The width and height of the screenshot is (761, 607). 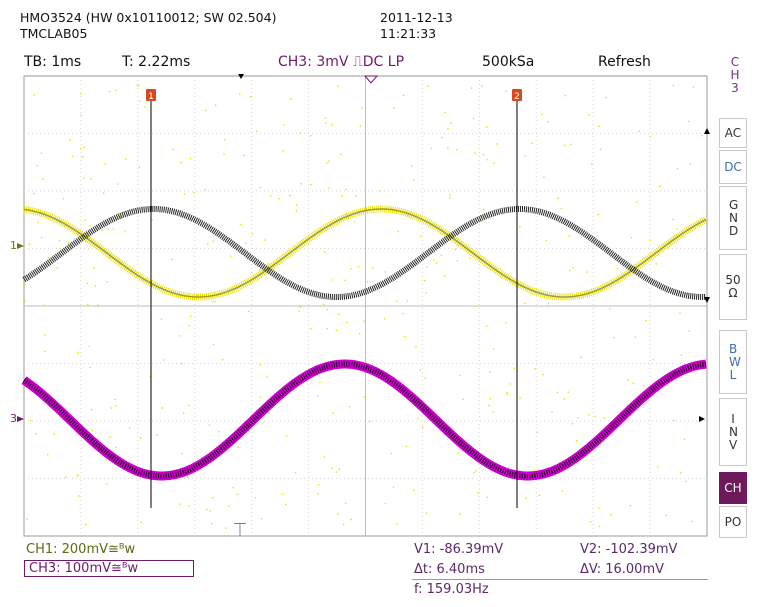 I want to click on acquisition-mode: Refresh, so click(x=624, y=62).